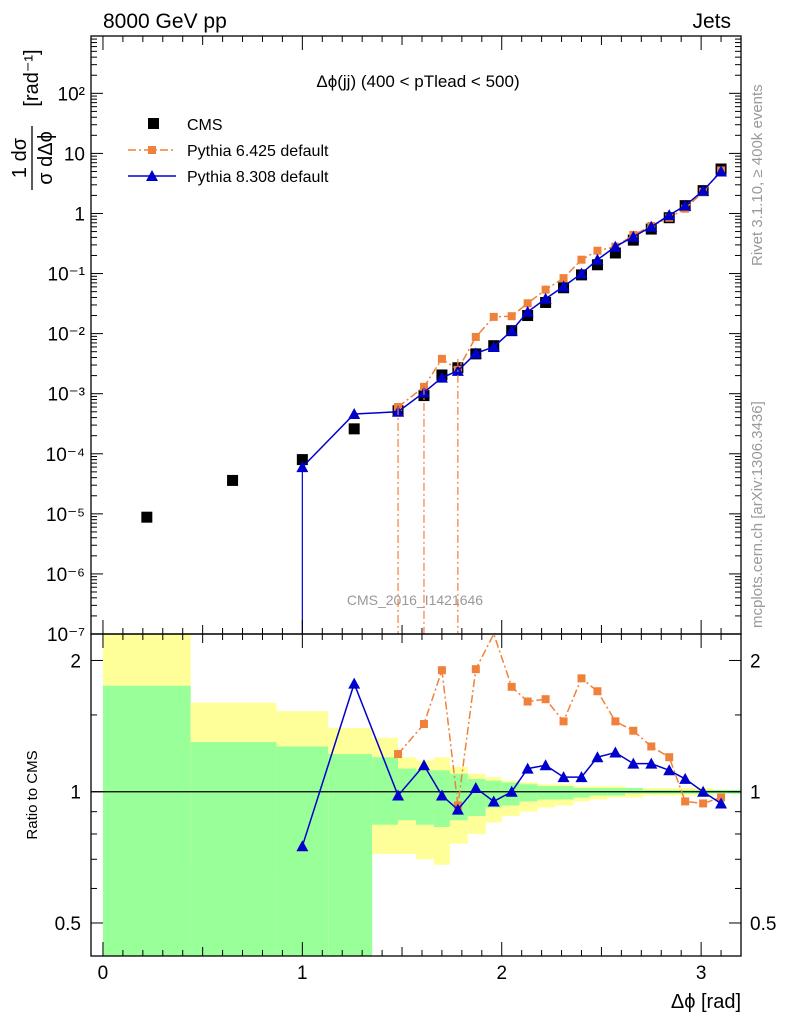 This screenshot has width=786, height=1024. I want to click on ratio-y-axis-label: Ratio to CMS, so click(32, 794).